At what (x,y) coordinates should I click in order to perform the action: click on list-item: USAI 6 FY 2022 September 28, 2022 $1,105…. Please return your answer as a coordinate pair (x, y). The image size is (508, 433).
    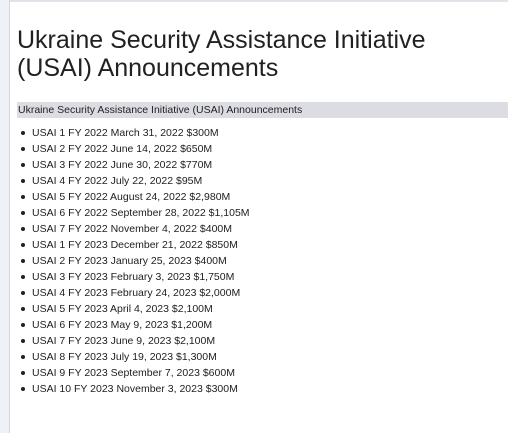
    Looking at the image, I should click on (135, 213).